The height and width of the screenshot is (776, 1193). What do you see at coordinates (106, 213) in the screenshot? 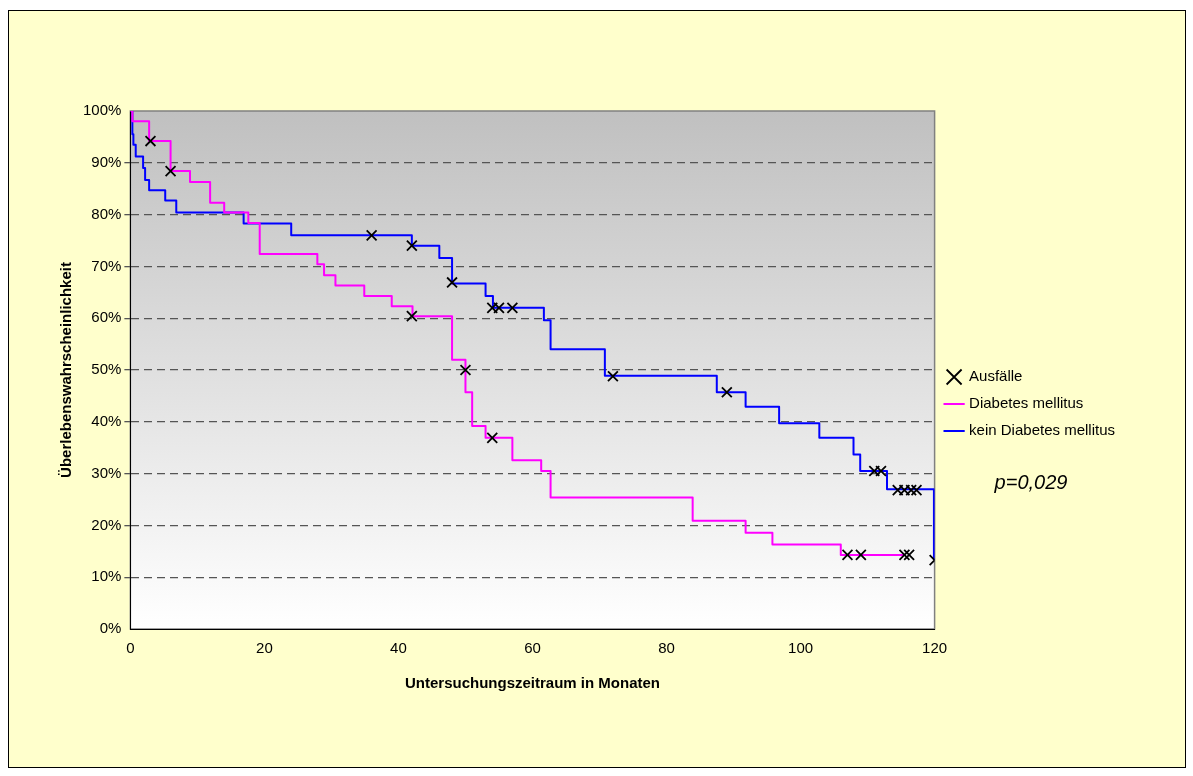
I see `y-tick-label: 80%` at bounding box center [106, 213].